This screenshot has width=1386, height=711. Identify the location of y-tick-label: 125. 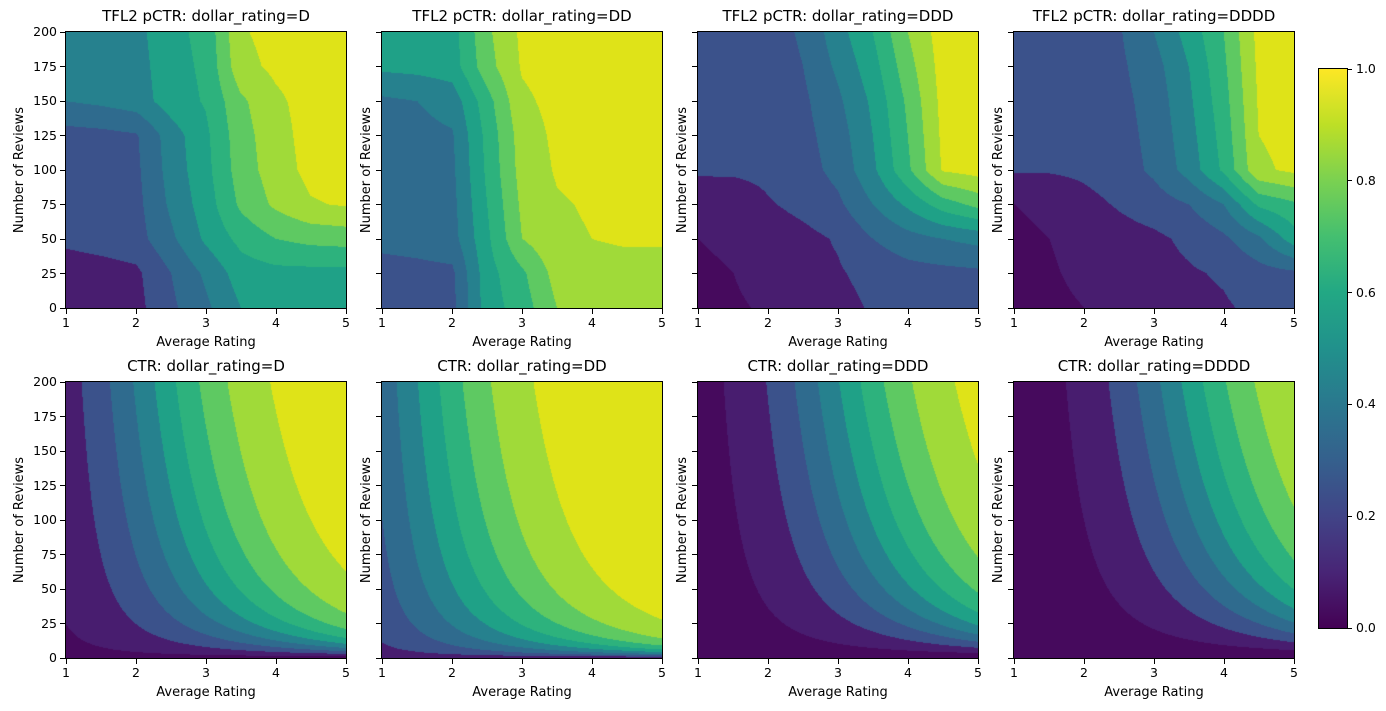
(45, 485).